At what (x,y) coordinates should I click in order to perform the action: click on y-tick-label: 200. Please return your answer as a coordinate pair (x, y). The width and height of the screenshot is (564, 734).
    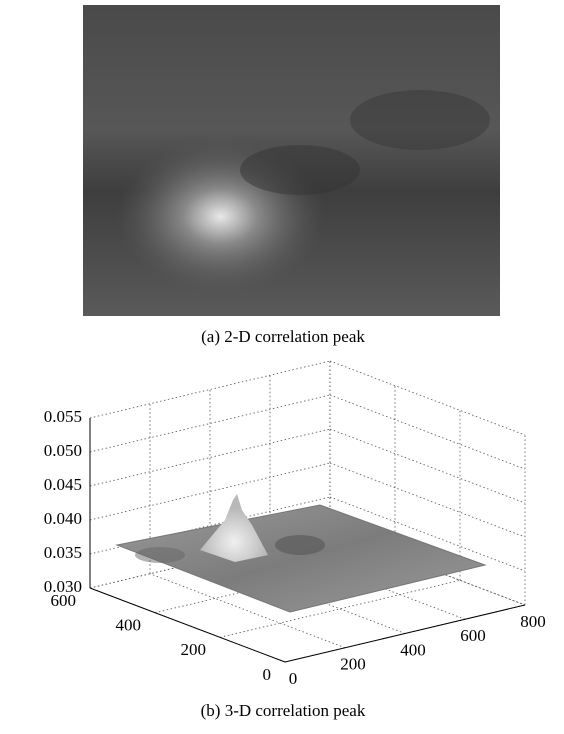
    Looking at the image, I should click on (194, 649).